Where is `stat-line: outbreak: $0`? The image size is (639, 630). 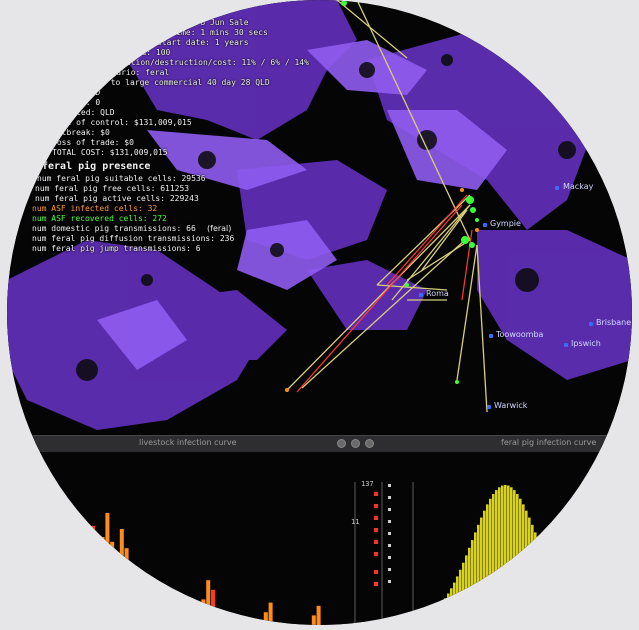 stat-line: outbreak: $0 is located at coordinates (81, 132).